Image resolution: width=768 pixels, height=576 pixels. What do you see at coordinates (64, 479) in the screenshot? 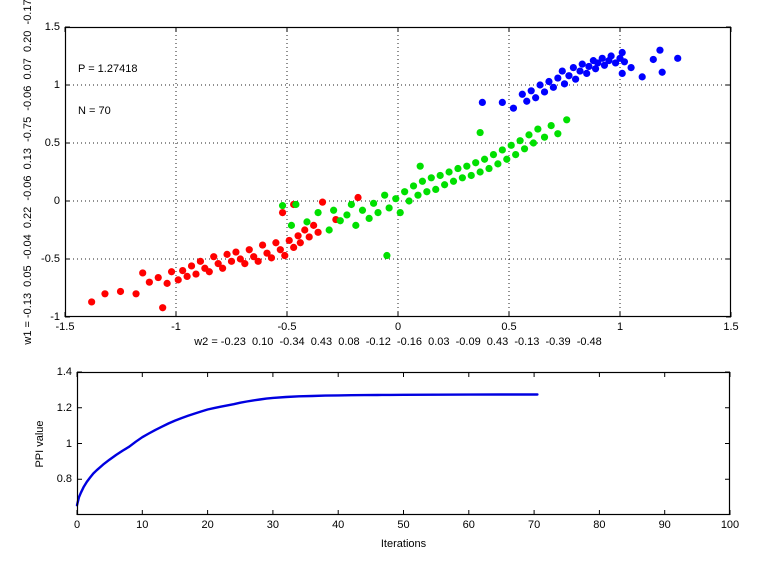
I see `convergence-y-tick-label: 0.8` at bounding box center [64, 479].